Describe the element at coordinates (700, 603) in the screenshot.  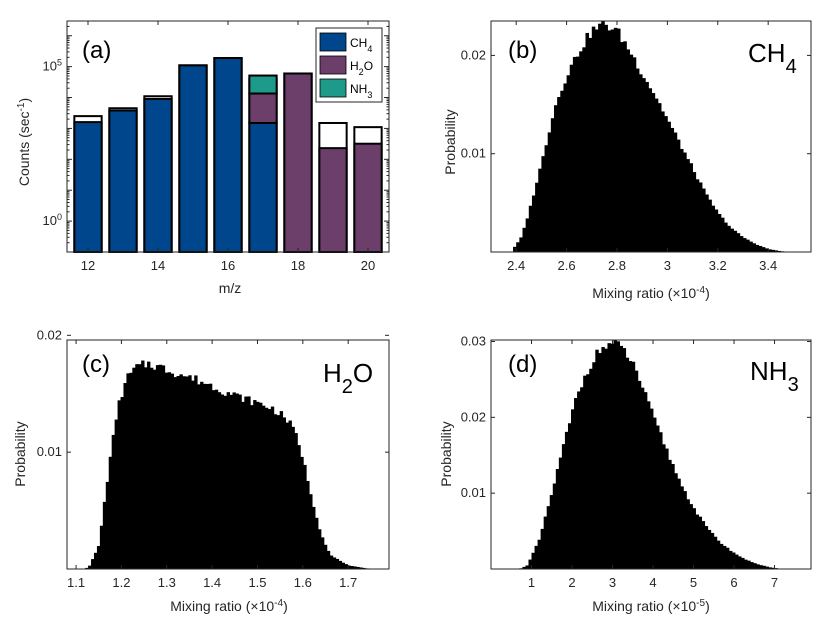
I see `panel-d-xlabel-exp: -5` at that location.